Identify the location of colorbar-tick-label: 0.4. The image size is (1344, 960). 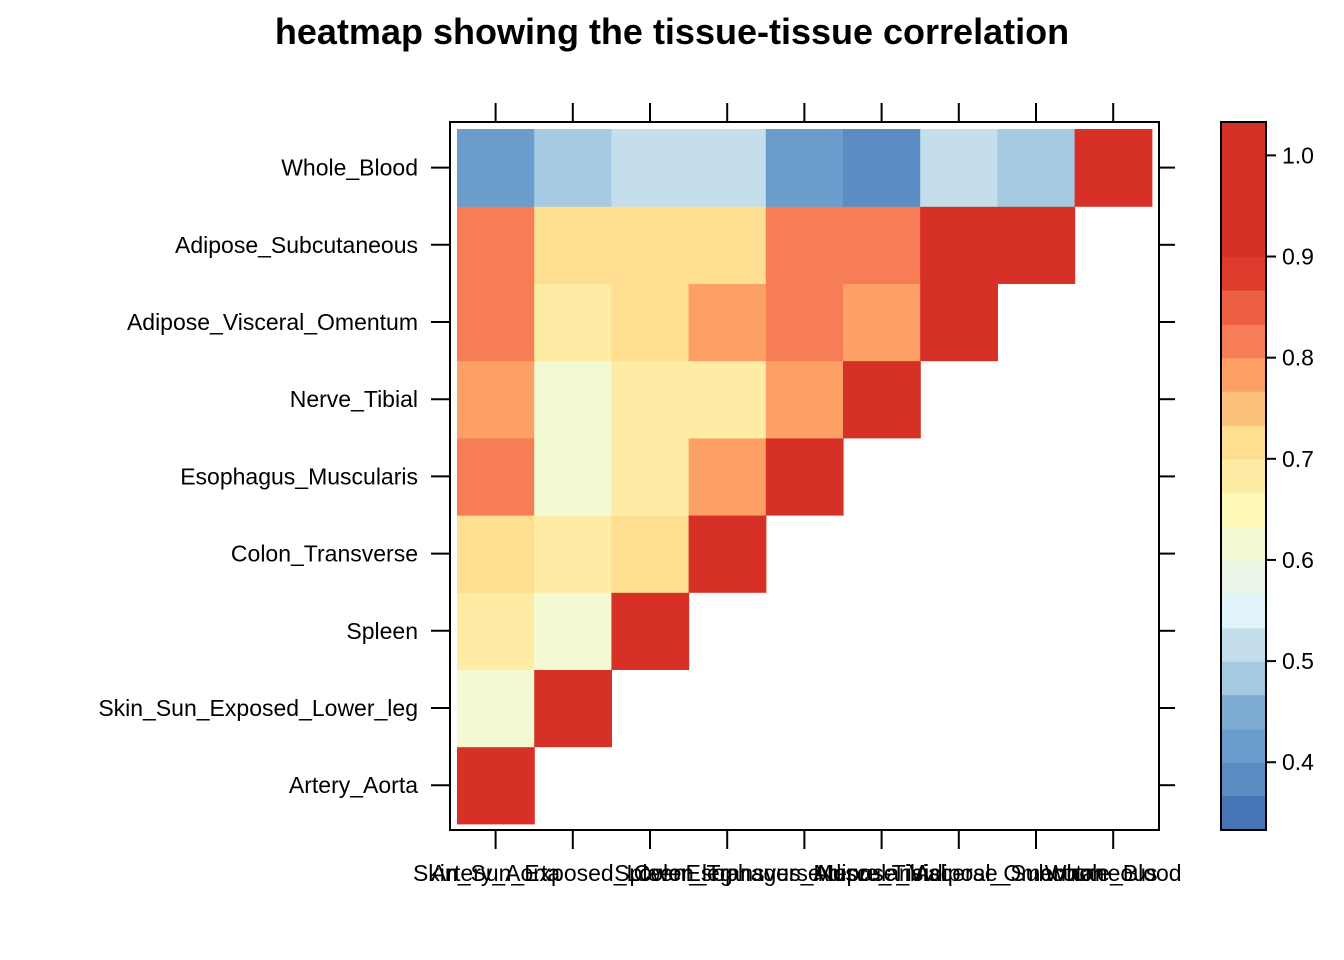
(1298, 762).